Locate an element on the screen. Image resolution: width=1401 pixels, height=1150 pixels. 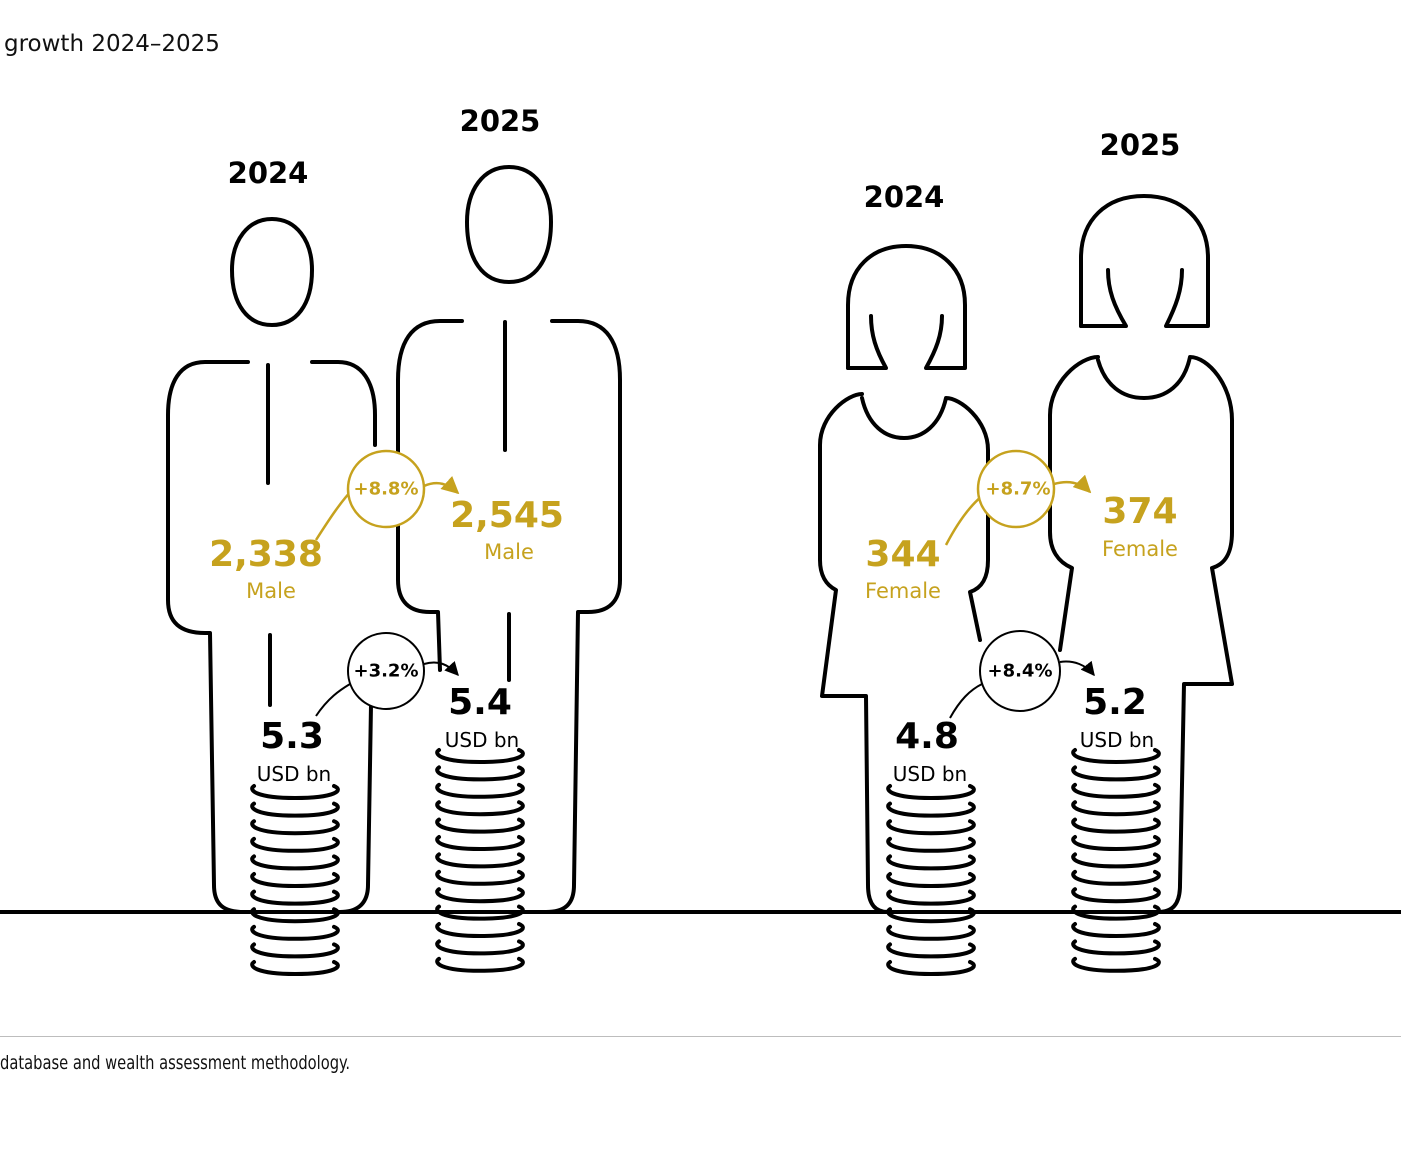
female-wealth-2024-unit: USD bn is located at coordinates (930, 774).